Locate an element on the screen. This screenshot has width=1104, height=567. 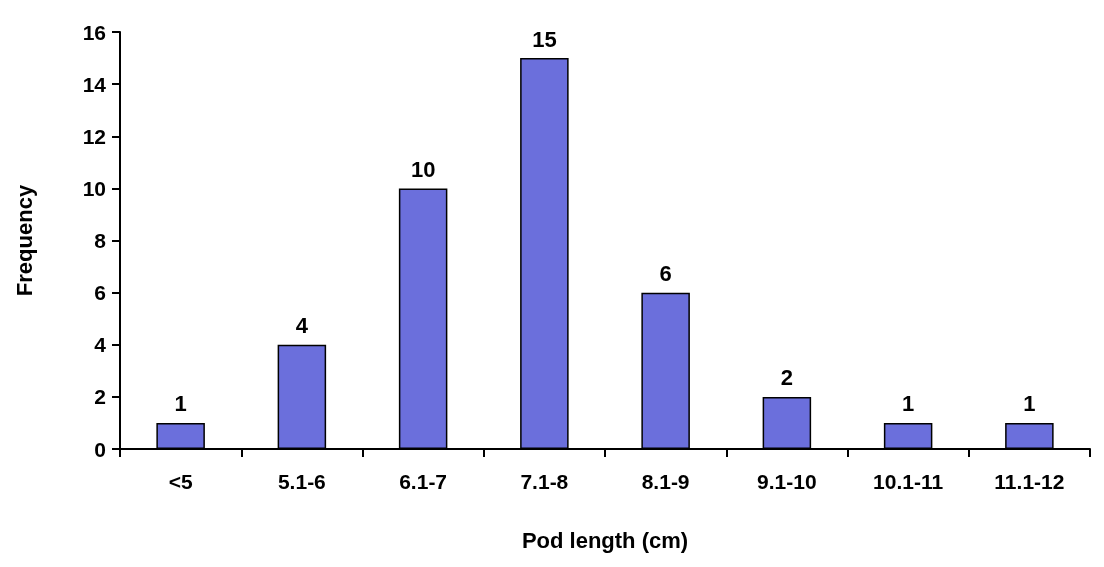
x-tick-label: 10.1-11 is located at coordinates (908, 481).